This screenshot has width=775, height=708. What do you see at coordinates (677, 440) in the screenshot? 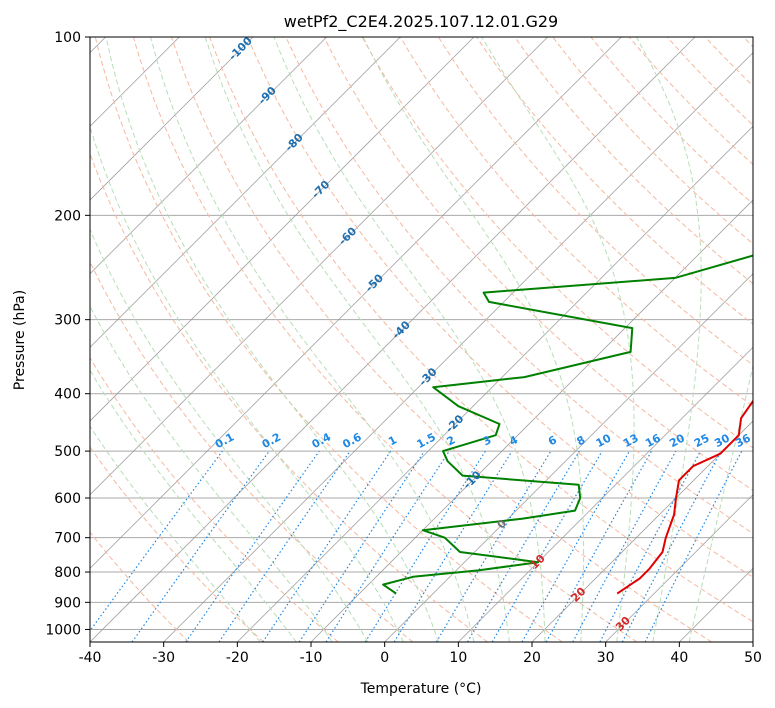
I see `mixing-ratio-label: 20` at bounding box center [677, 440].